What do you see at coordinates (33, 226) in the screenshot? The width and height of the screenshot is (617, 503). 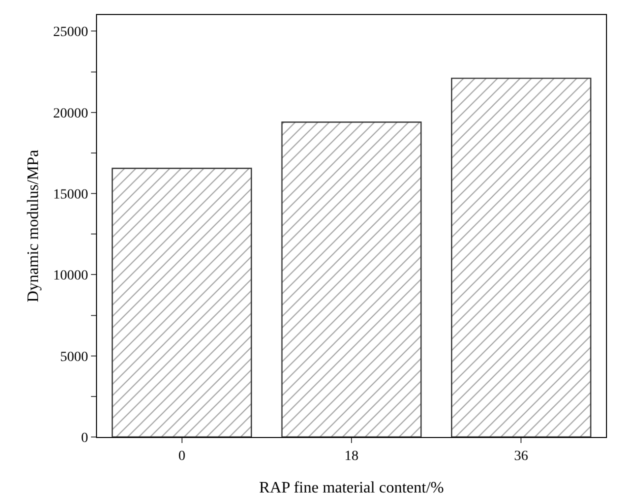 I see `y-axis-title: Dynamic modulus/MPa` at bounding box center [33, 226].